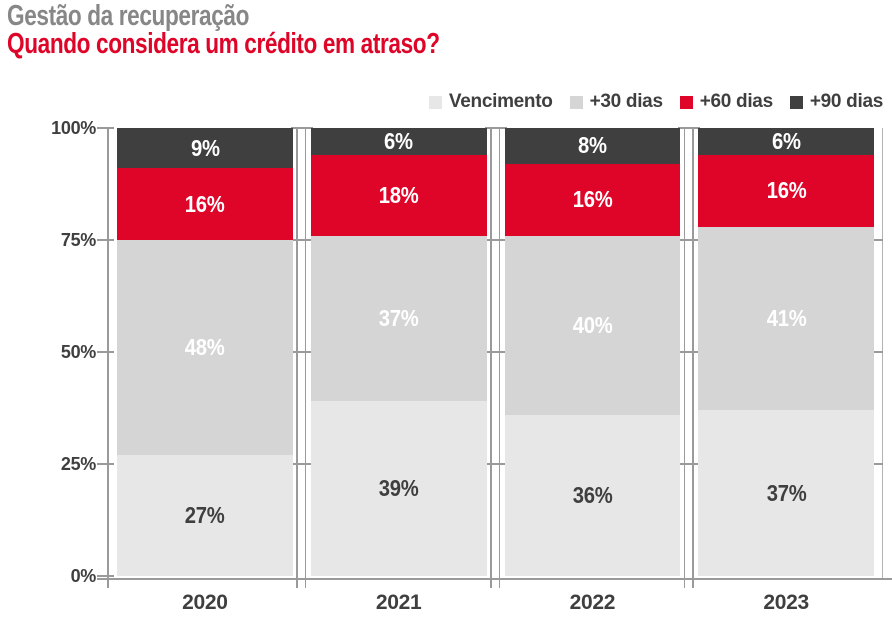 This screenshot has height=617, width=892. I want to click on plot-right-border, so click(882, 354).